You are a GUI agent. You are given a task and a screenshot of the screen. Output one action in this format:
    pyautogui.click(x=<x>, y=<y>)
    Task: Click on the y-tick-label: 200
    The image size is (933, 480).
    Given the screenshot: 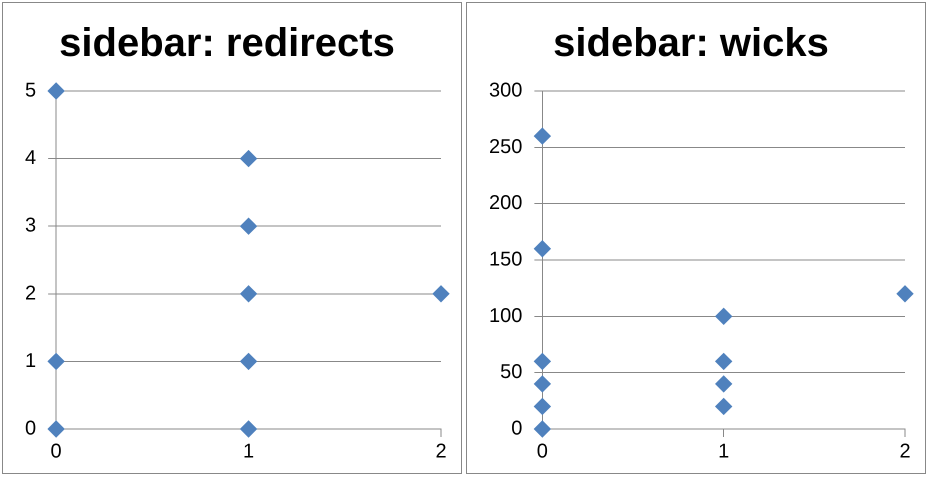 What is the action you would take?
    pyautogui.click(x=505, y=203)
    